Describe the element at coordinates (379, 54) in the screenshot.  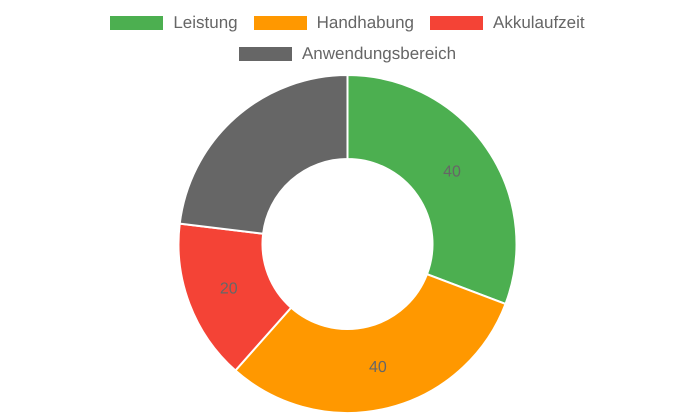
I see `legend-label: Anwendungsbereich` at that location.